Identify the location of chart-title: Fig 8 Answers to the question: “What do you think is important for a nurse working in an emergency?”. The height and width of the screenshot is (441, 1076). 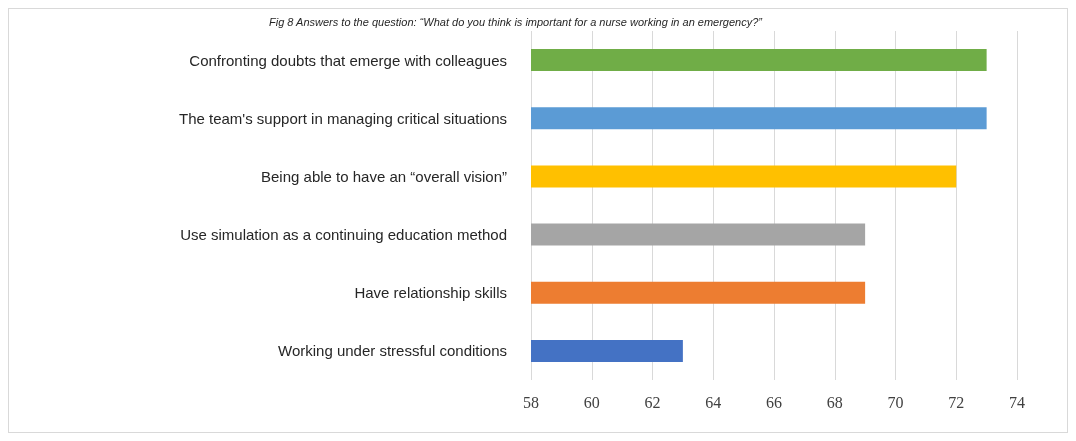
(516, 21).